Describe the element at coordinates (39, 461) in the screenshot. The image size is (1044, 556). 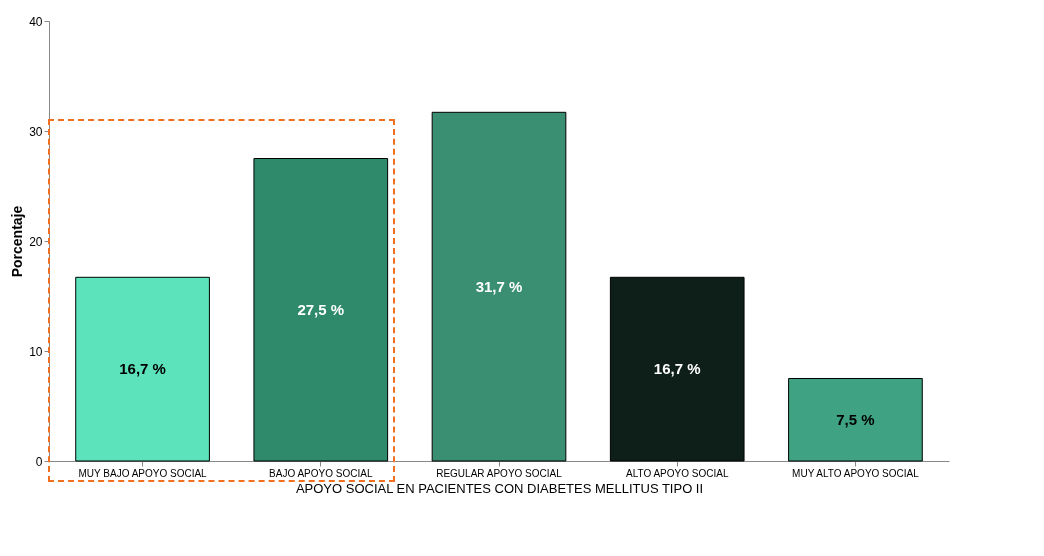
I see `y-tick-label: 0` at that location.